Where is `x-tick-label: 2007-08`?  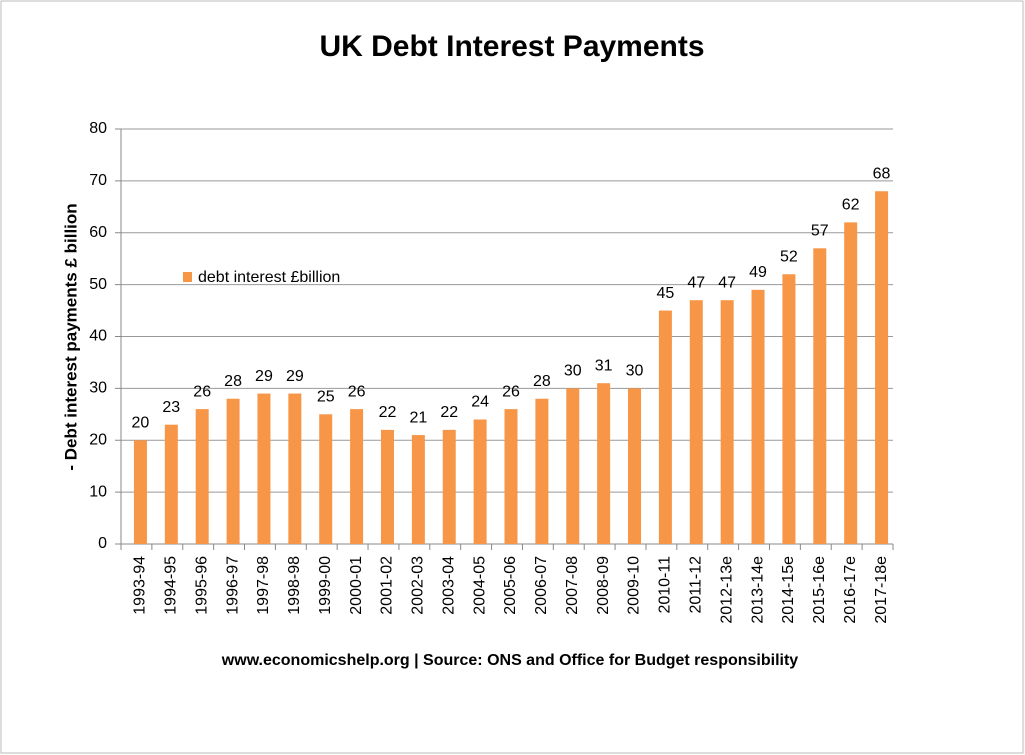
x-tick-label: 2007-08 is located at coordinates (572, 585).